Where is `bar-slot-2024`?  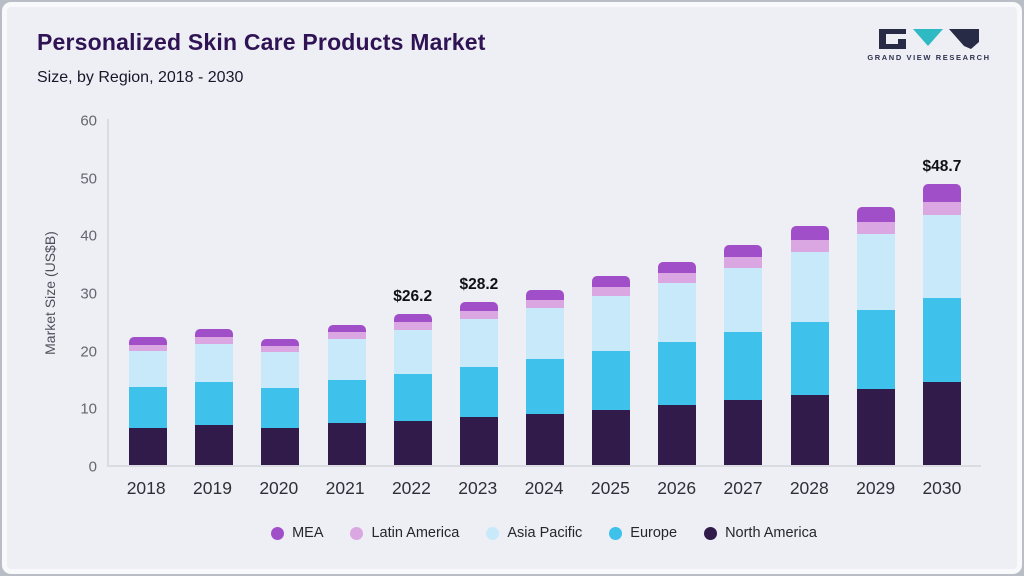
bar-slot-2024 is located at coordinates (545, 292).